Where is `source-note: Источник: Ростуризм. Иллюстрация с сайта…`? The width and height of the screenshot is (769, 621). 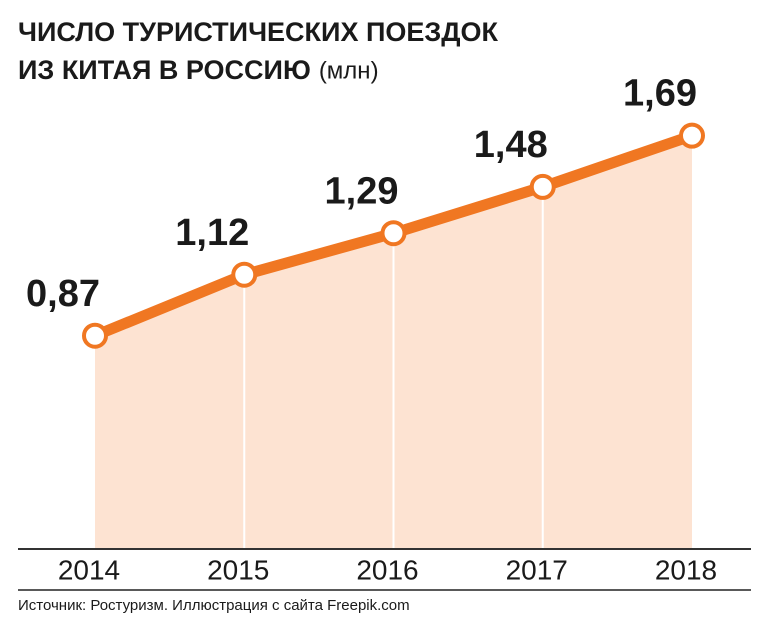 source-note: Источник: Ростуризм. Иллюстрация с сайта… is located at coordinates (214, 605).